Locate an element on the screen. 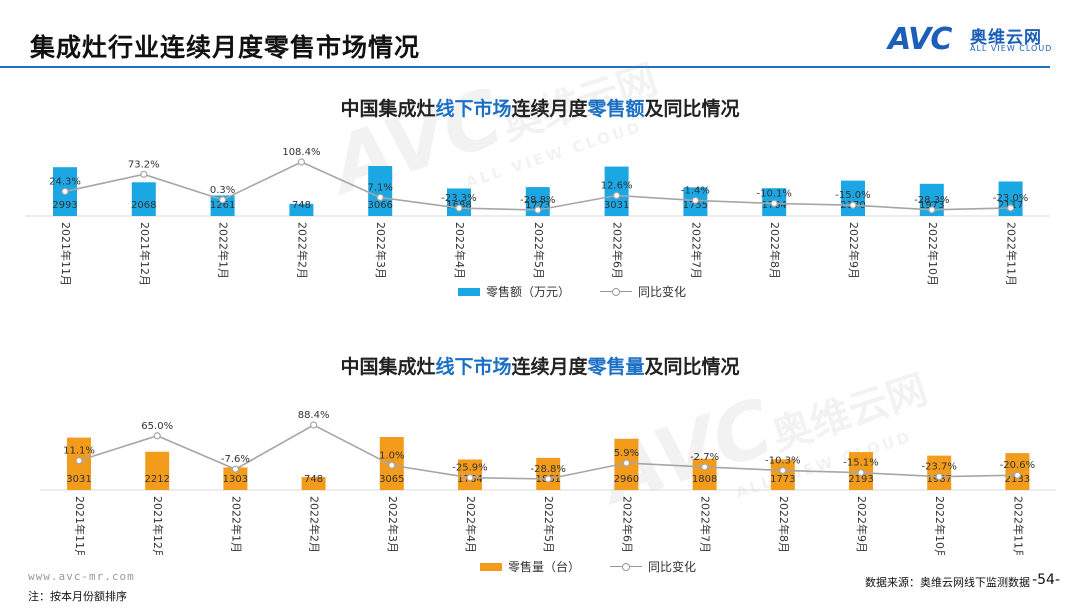 The image size is (1080, 608). bar-value-label: 3066 is located at coordinates (379, 205).